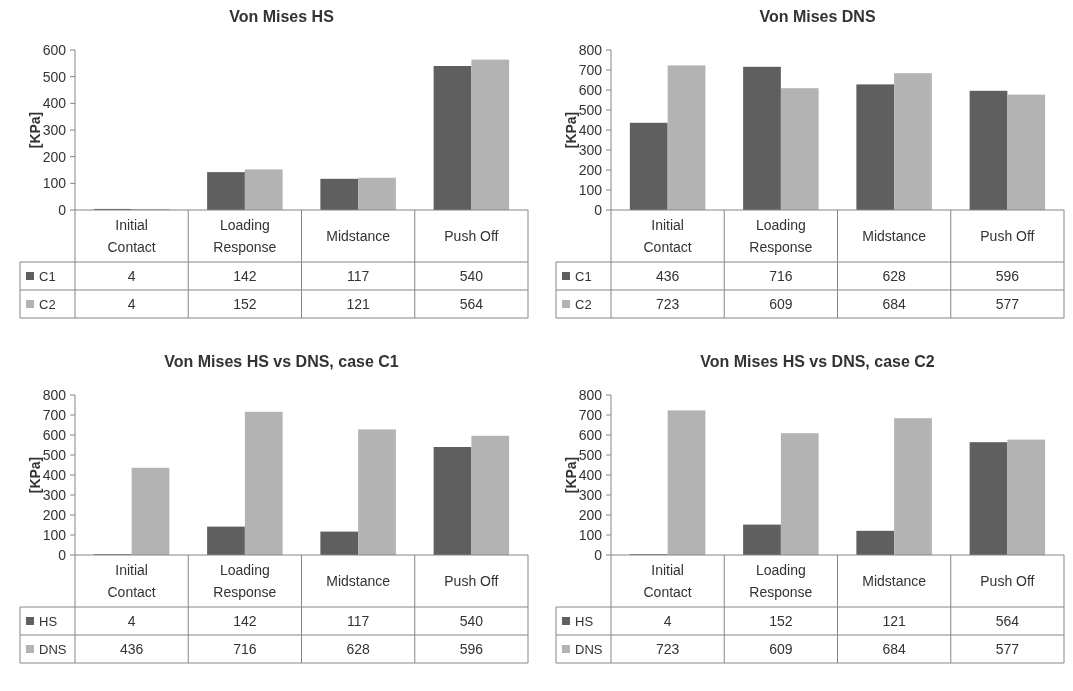 The height and width of the screenshot is (691, 1073). Describe the element at coordinates (817, 16) in the screenshot. I see `chart-title: Von Mises DNS` at that location.